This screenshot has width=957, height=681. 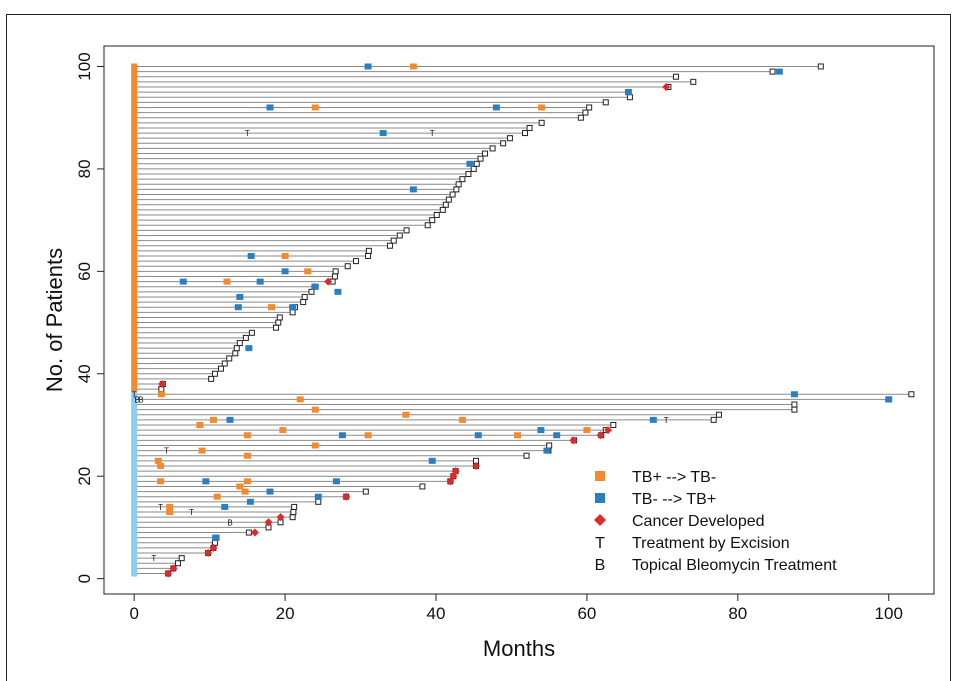 What do you see at coordinates (84, 476) in the screenshot?
I see `y-tick-label: 20` at bounding box center [84, 476].